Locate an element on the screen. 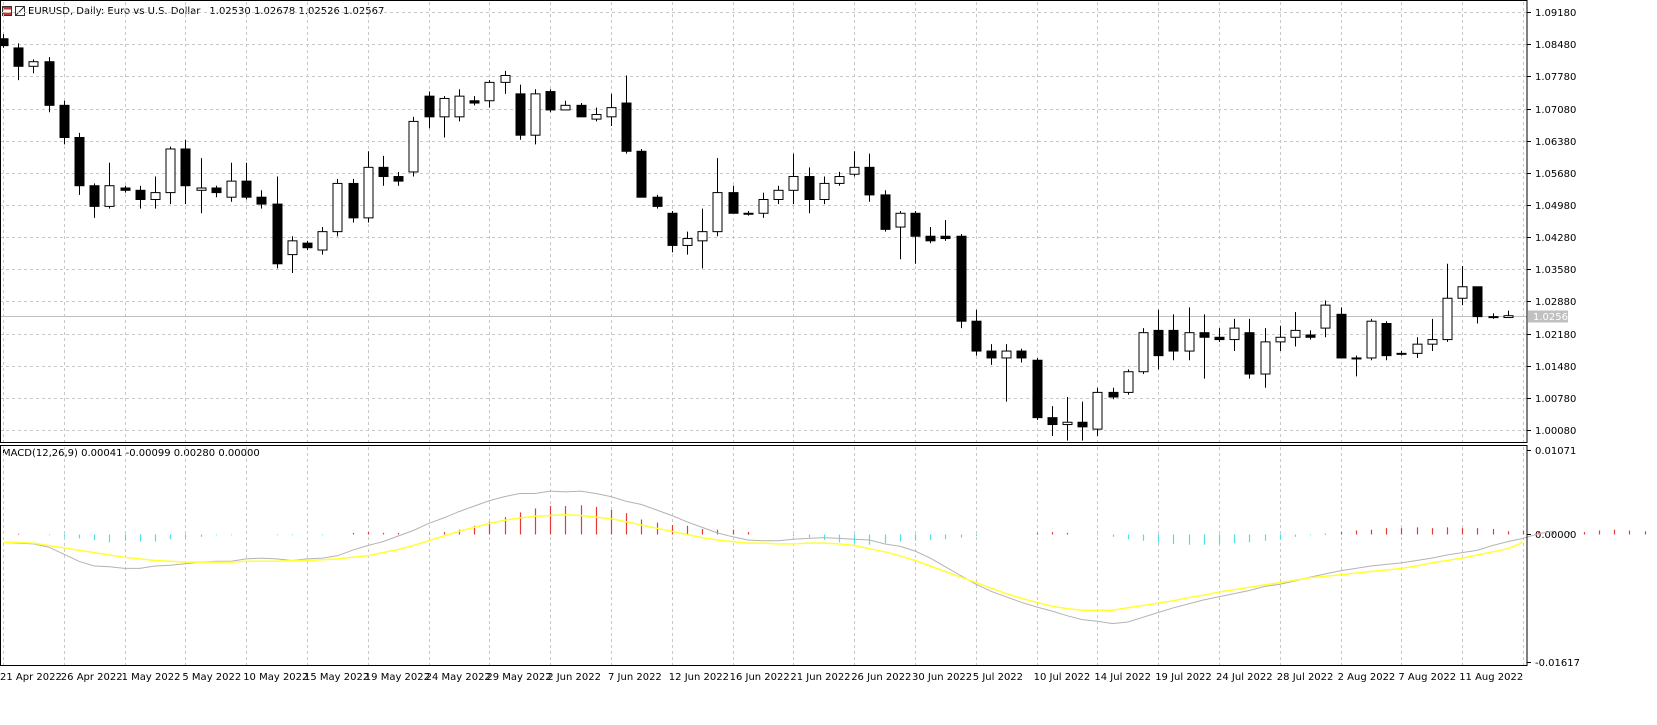 This screenshot has width=1657, height=725. ohlc-readout: 1.02530 1.02678 1.02526 1.02567 is located at coordinates (297, 11).